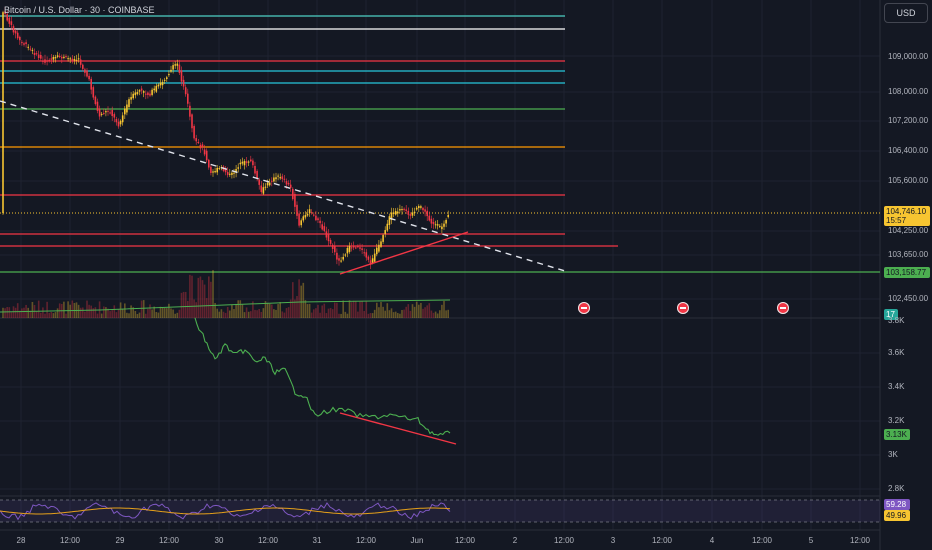 The height and width of the screenshot is (550, 932). What do you see at coordinates (79, 10) in the screenshot?
I see `symbol-title: Bitcoin / U.S. Dollar · 30 · COINBASE` at bounding box center [79, 10].